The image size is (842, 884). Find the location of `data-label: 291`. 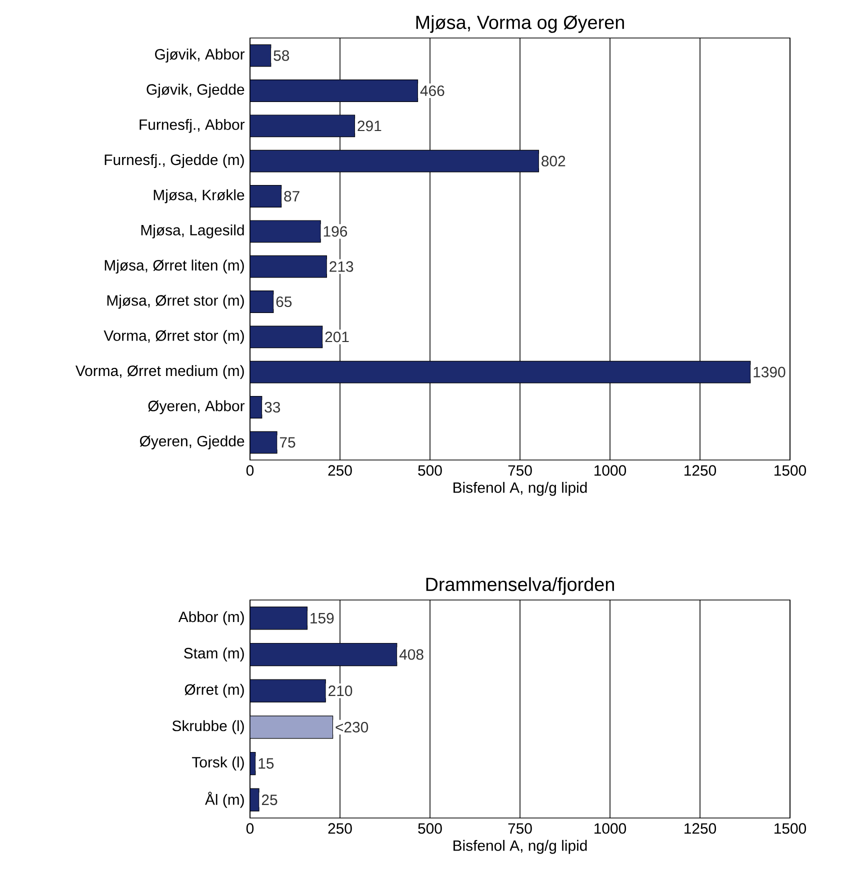

data-label: 291 is located at coordinates (370, 126).